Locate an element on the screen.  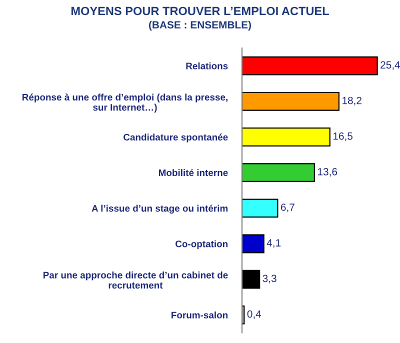
data-label: 25,4 is located at coordinates (390, 65).